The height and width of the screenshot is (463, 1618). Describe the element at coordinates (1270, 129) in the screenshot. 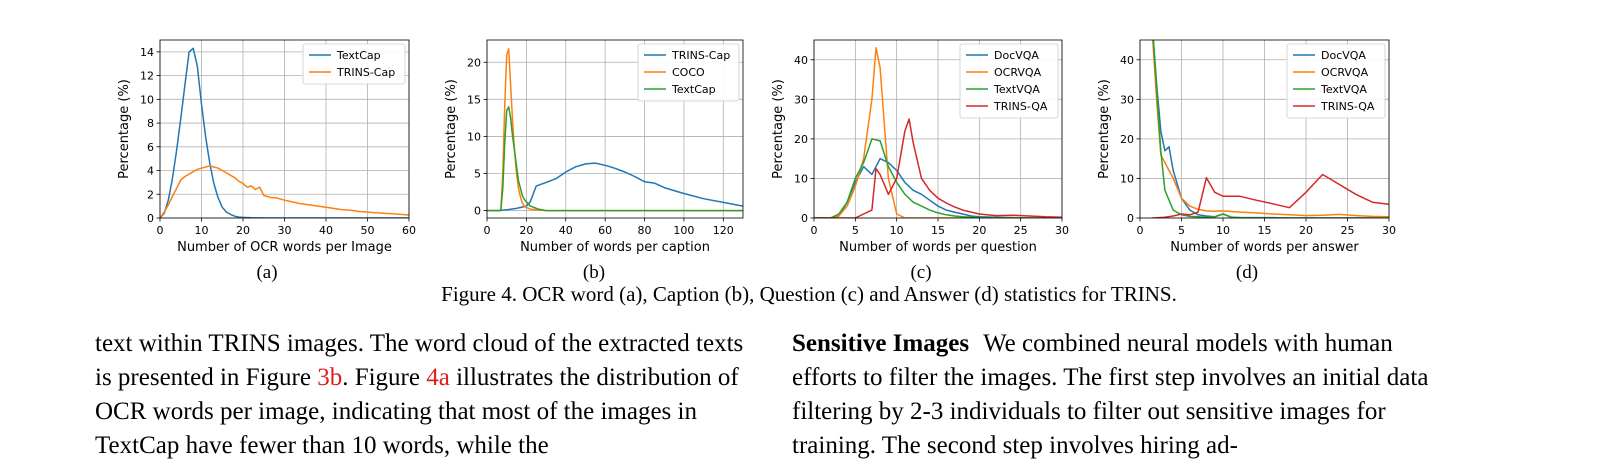

I see `series-line-textvqa` at that location.